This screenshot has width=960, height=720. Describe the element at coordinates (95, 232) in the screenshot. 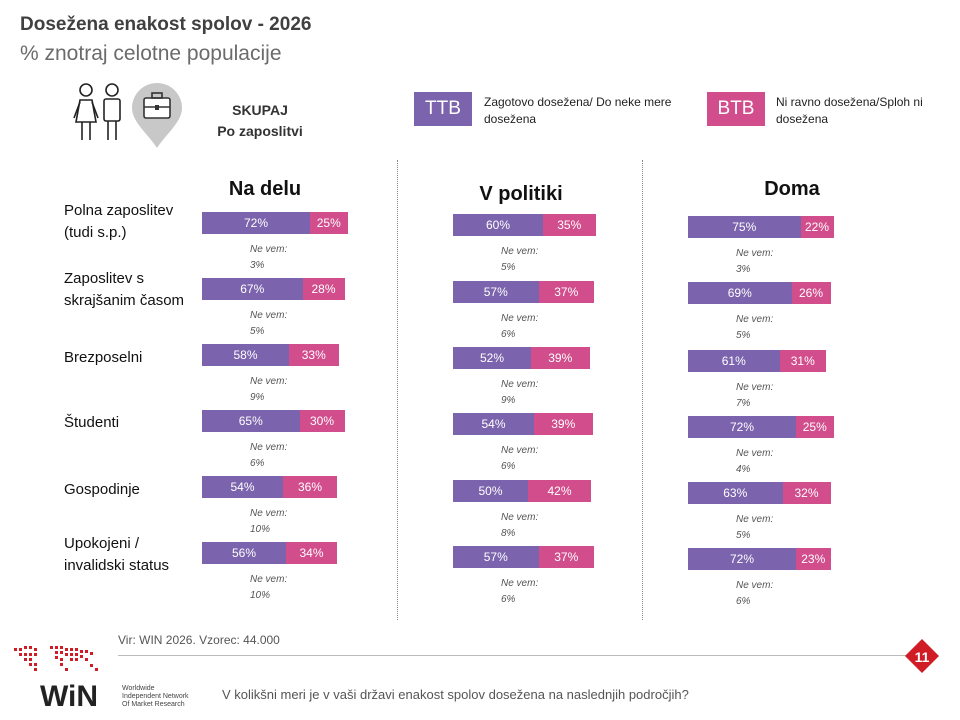

I see `category-label-line: (tudi s.p.)` at that location.